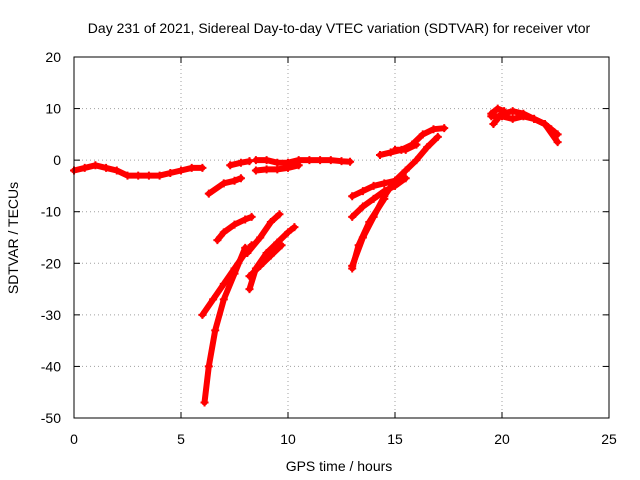  What do you see at coordinates (51, 263) in the screenshot?
I see `y-tick-label: -20` at bounding box center [51, 263].